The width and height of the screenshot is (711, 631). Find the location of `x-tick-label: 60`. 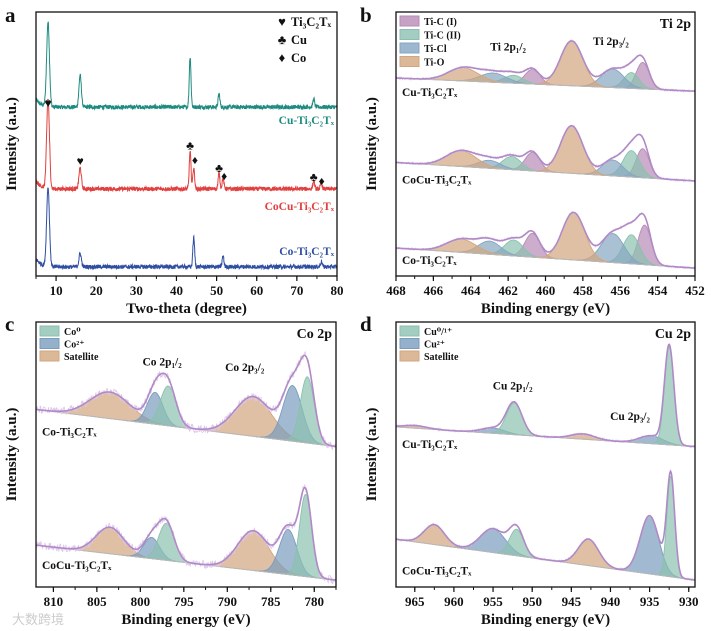

x-tick-label: 60 is located at coordinates (256, 290).